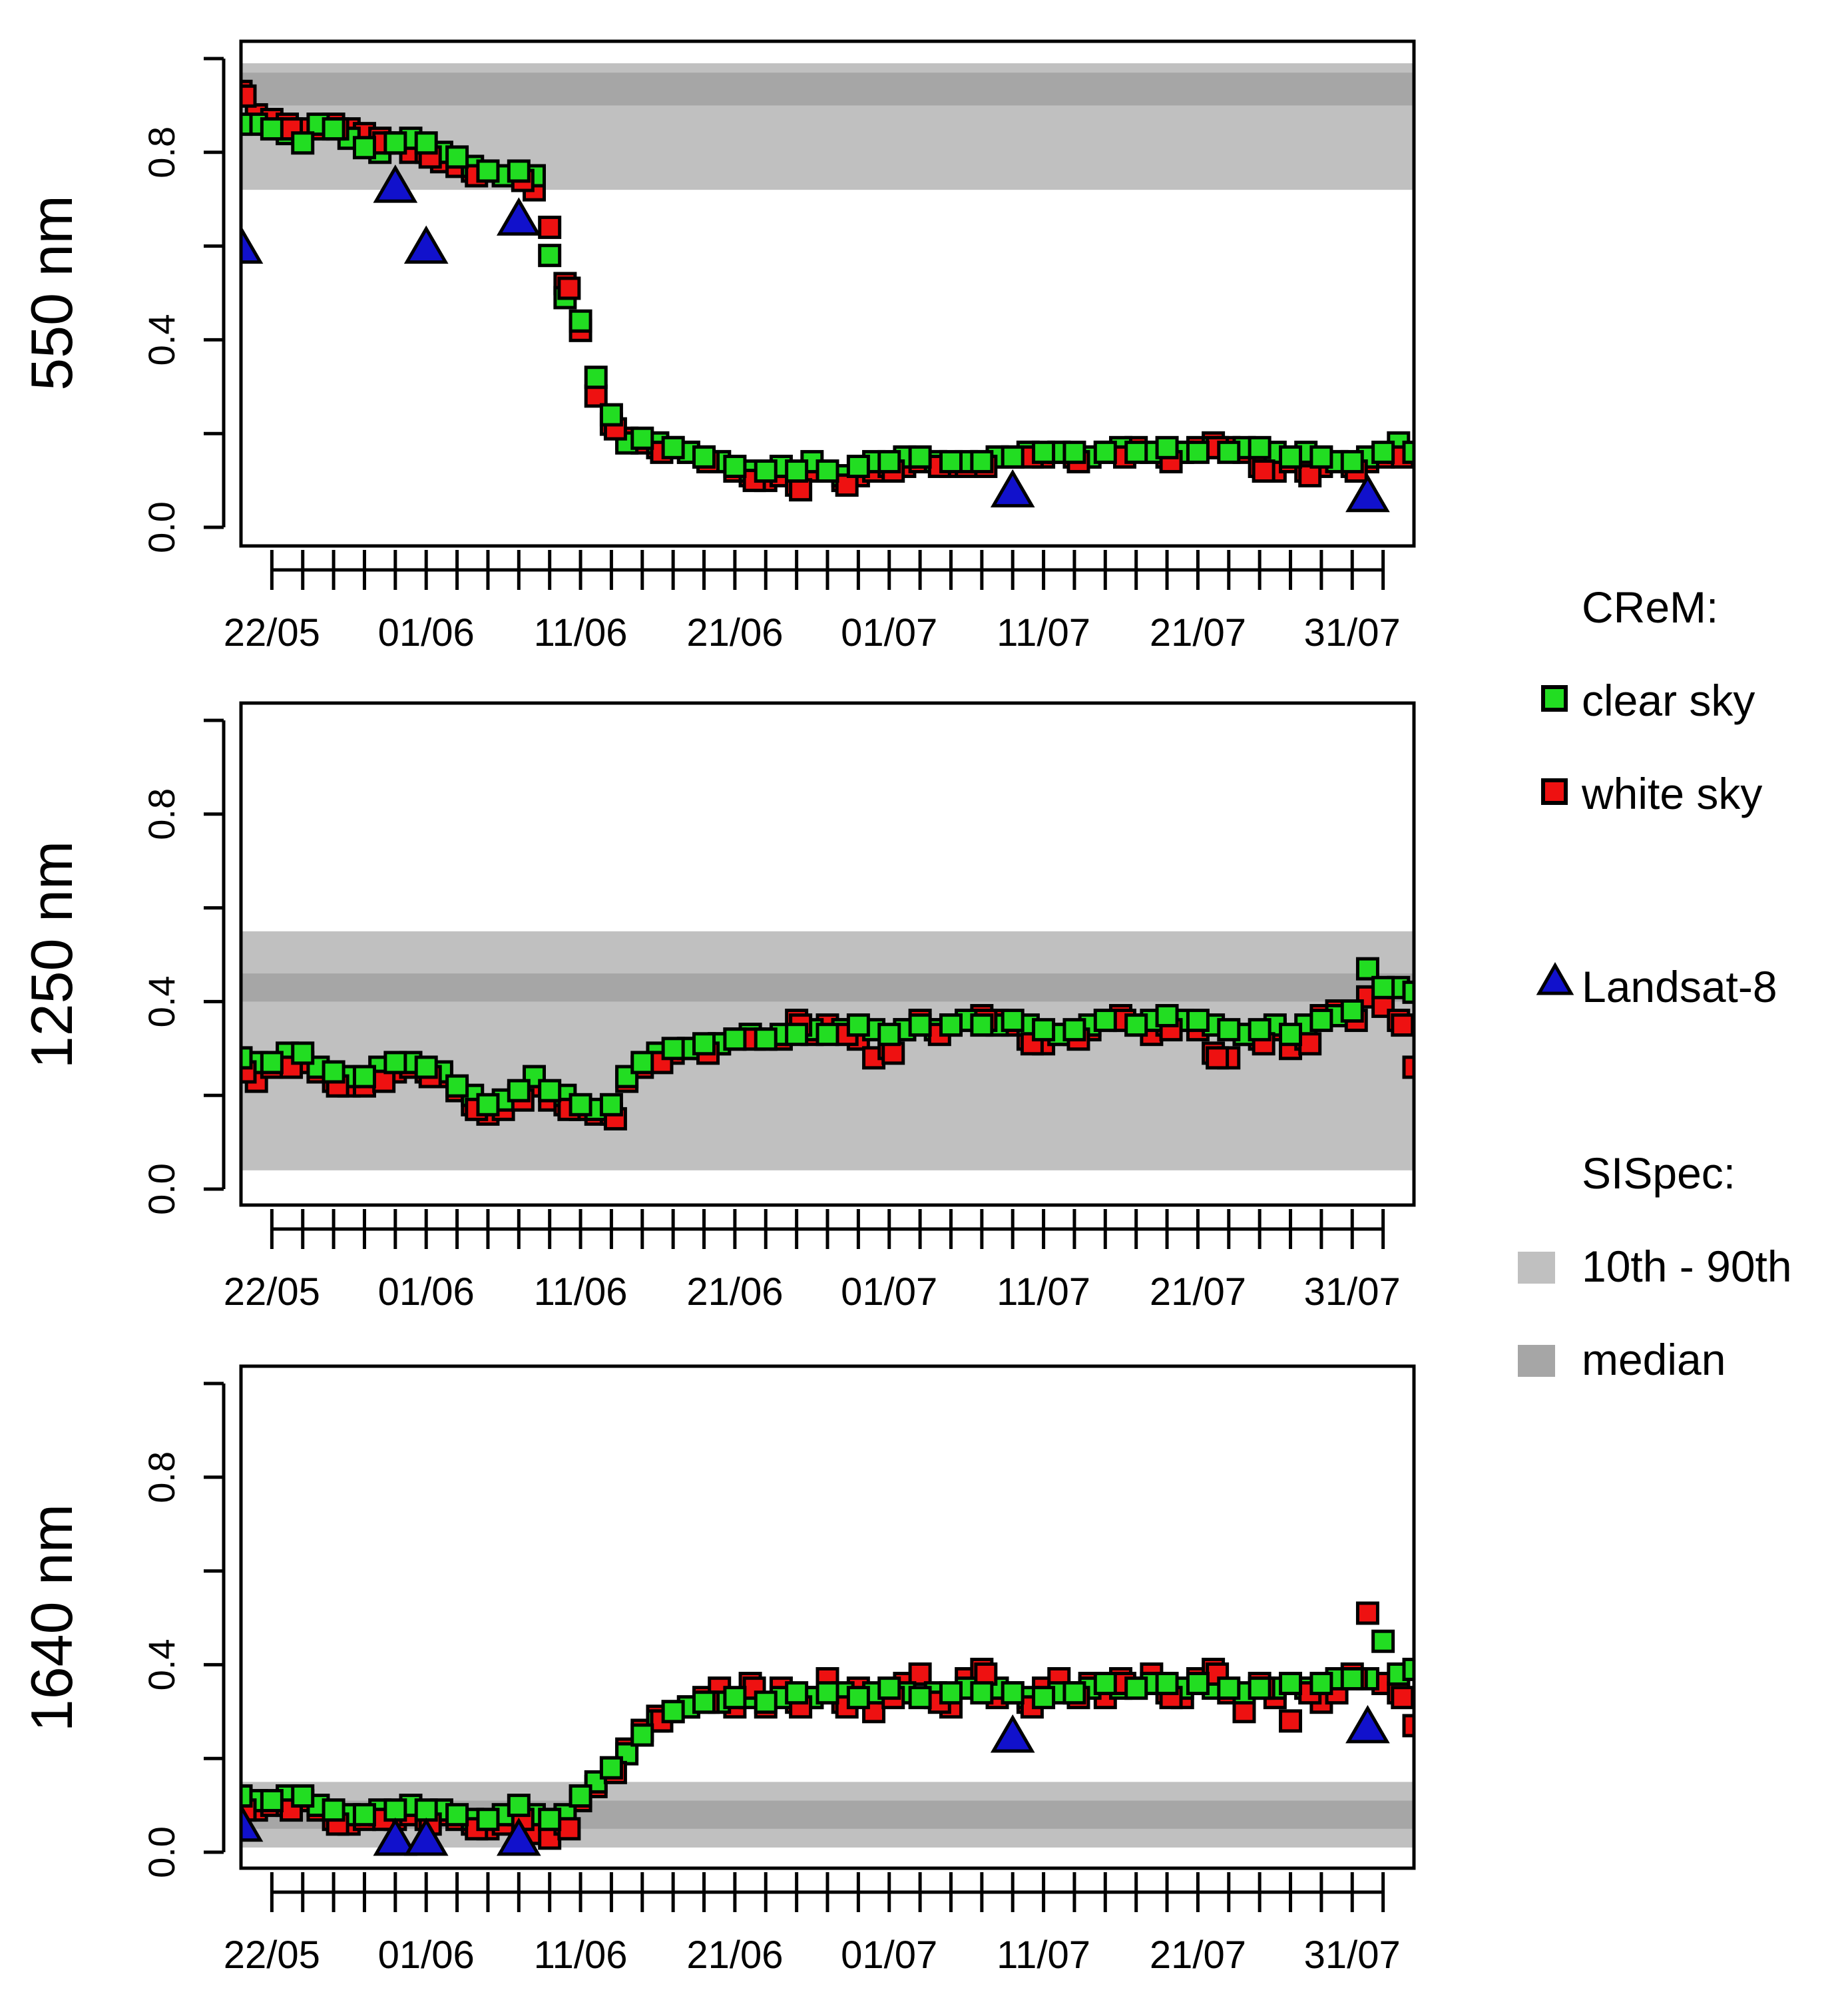 This screenshot has height=2008, width=1848. What do you see at coordinates (52, 955) in the screenshot?
I see `y-axis-label: 1250 nm` at bounding box center [52, 955].